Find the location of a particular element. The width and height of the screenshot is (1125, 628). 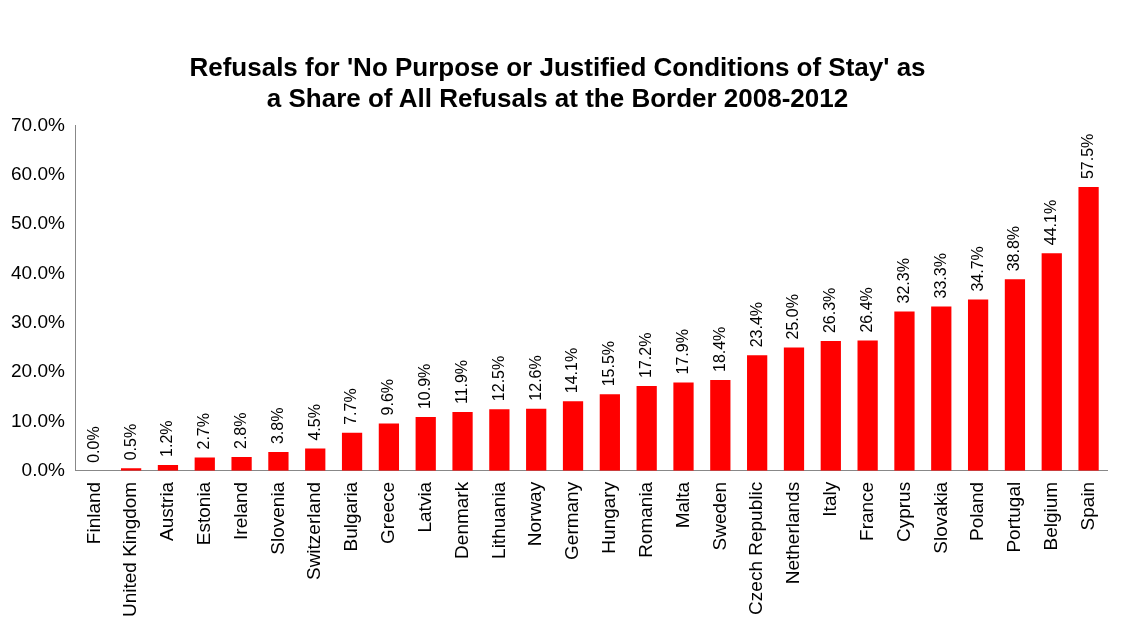

data-label: 0.0% is located at coordinates (93, 444).